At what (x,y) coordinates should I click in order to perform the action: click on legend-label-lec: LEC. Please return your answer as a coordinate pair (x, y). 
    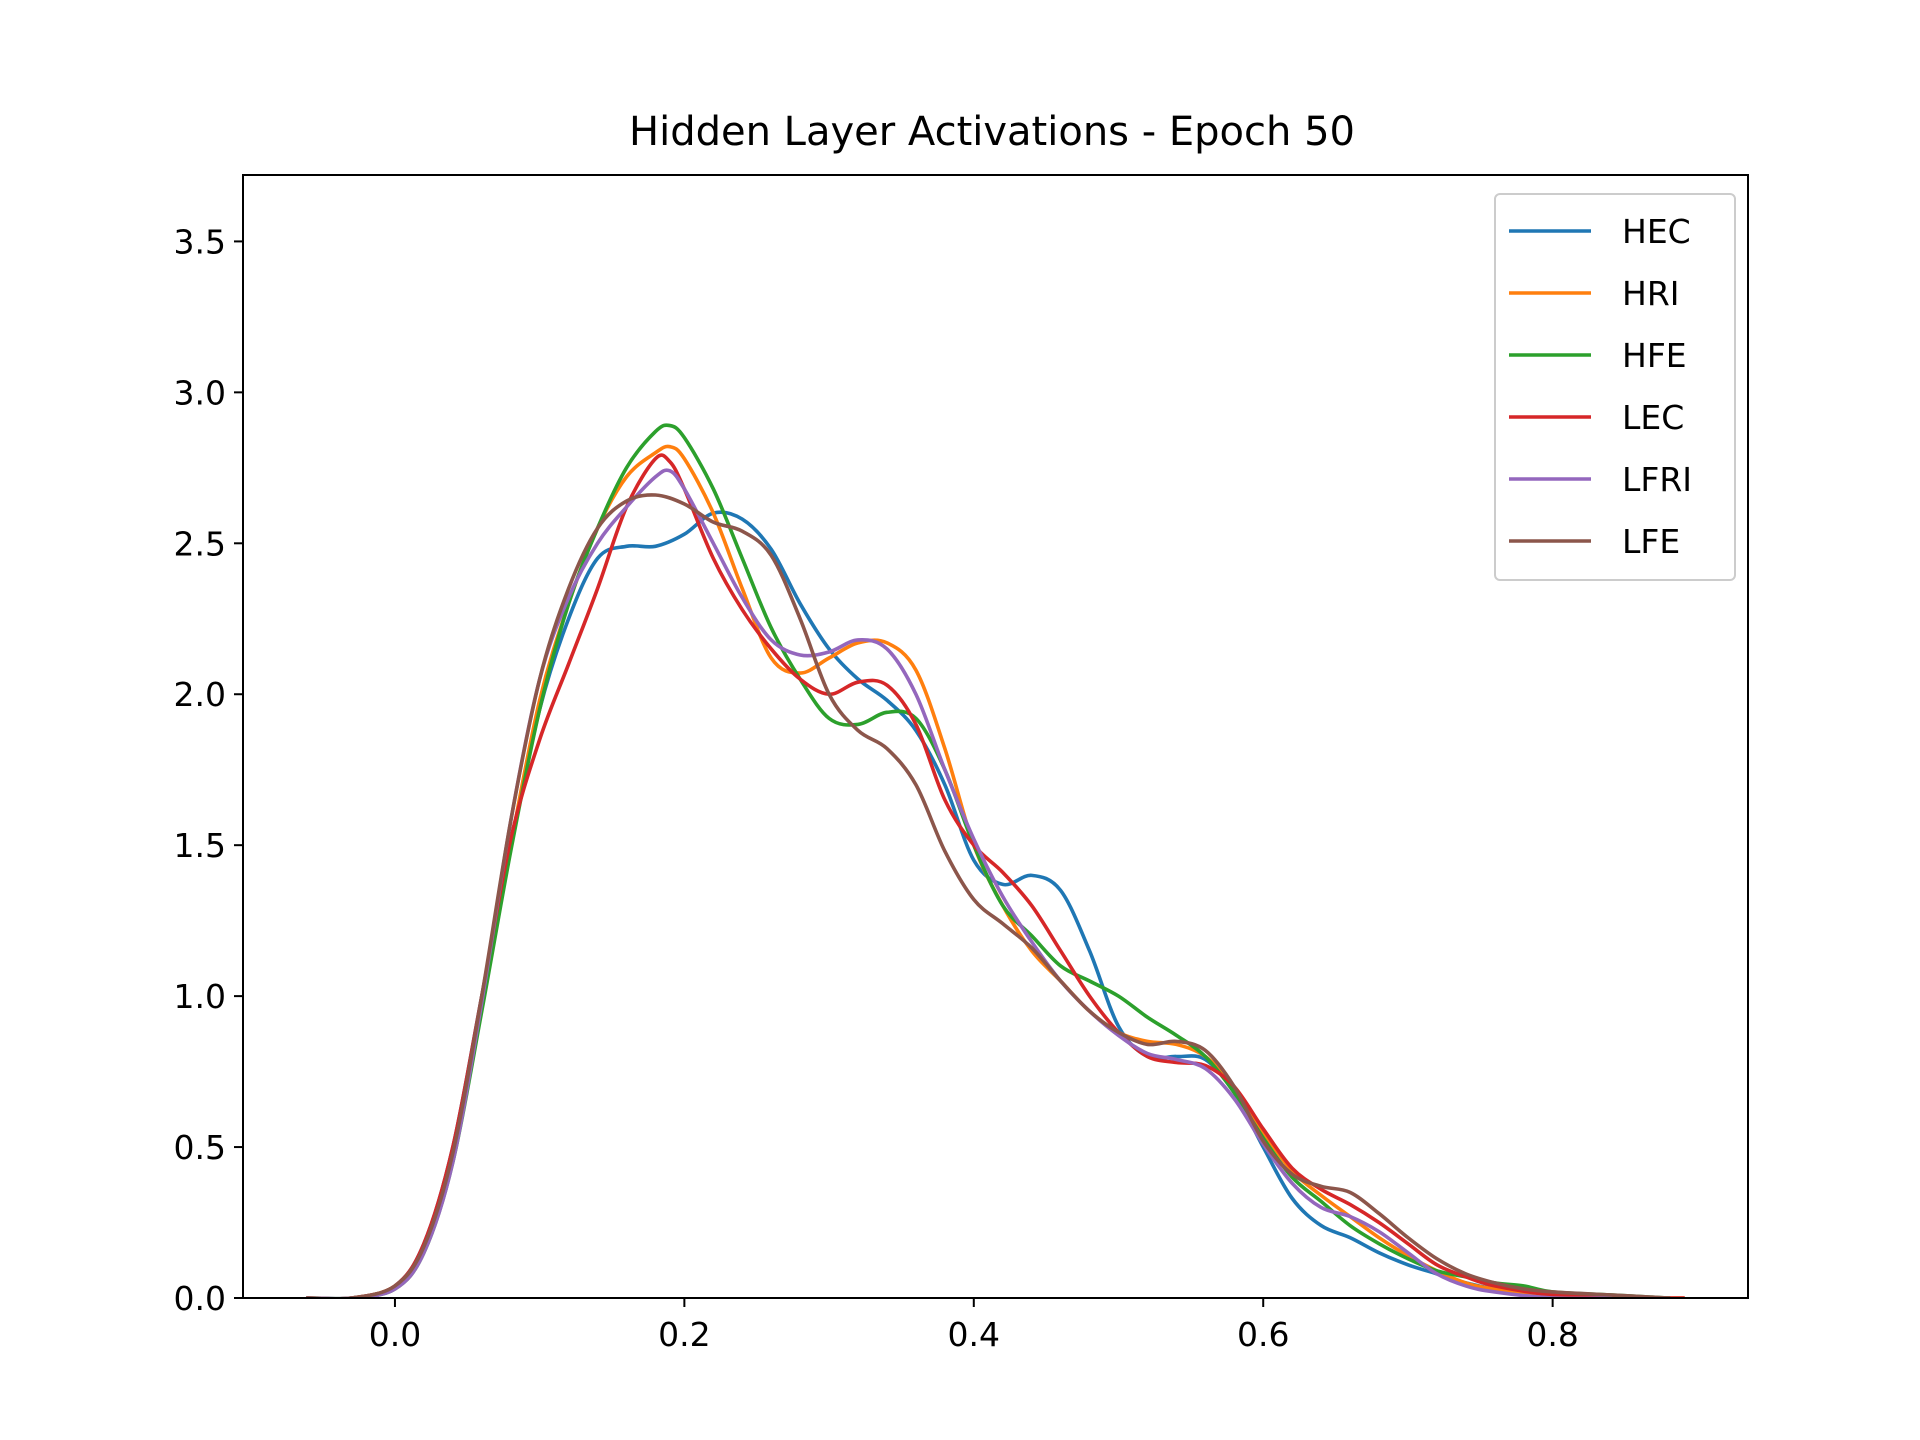
    Looking at the image, I should click on (1653, 417).